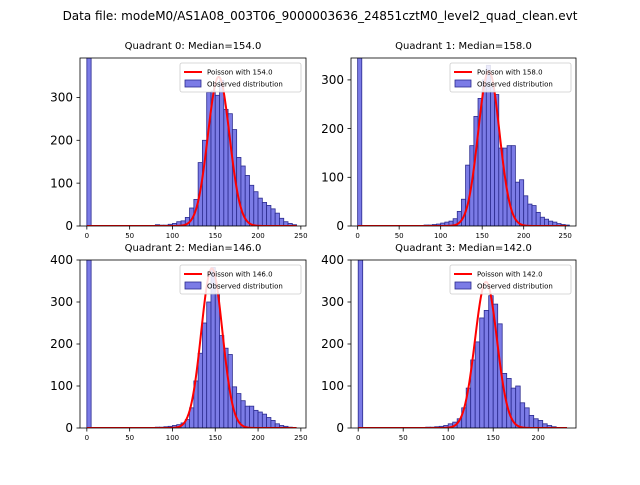  Describe the element at coordinates (240, 73) in the screenshot. I see `legend-curve-label: Poisson with 154.0` at that location.